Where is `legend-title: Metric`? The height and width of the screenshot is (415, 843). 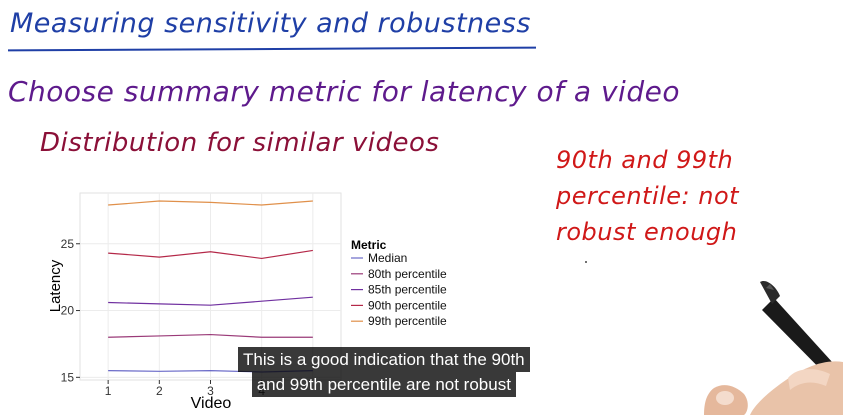 legend-title: Metric is located at coordinates (369, 245).